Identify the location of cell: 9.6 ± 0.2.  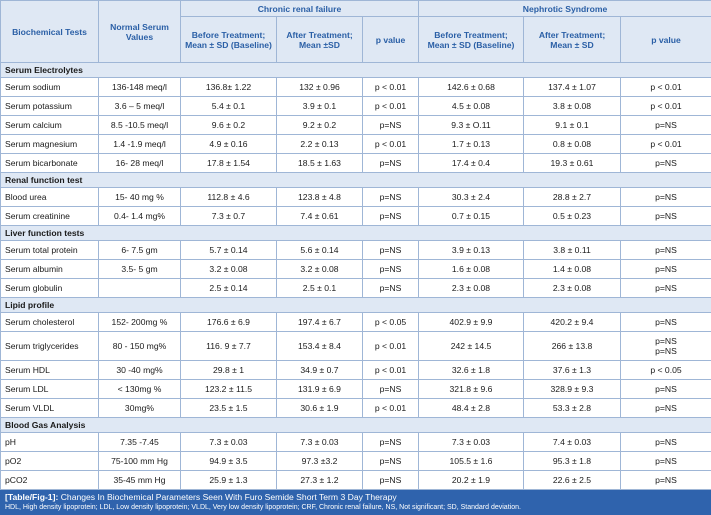
(229, 125).